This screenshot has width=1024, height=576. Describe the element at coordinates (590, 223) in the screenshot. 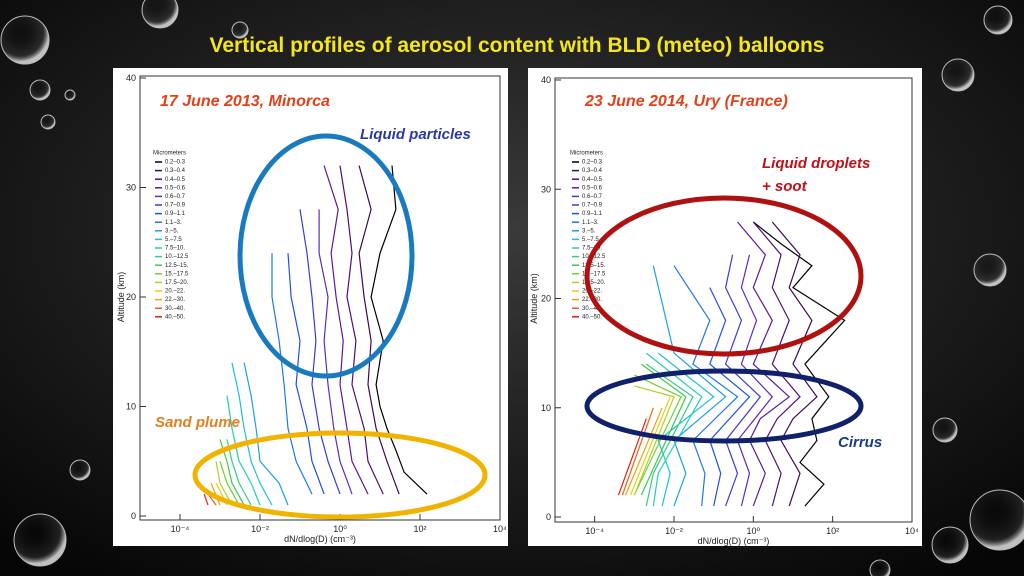

I see `legend-label: 1.1–3.` at that location.